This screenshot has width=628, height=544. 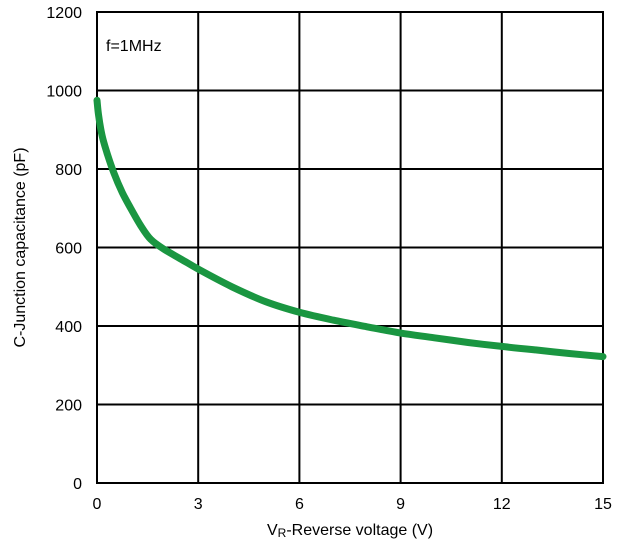 I want to click on x-tick-label: 15, so click(x=603, y=504).